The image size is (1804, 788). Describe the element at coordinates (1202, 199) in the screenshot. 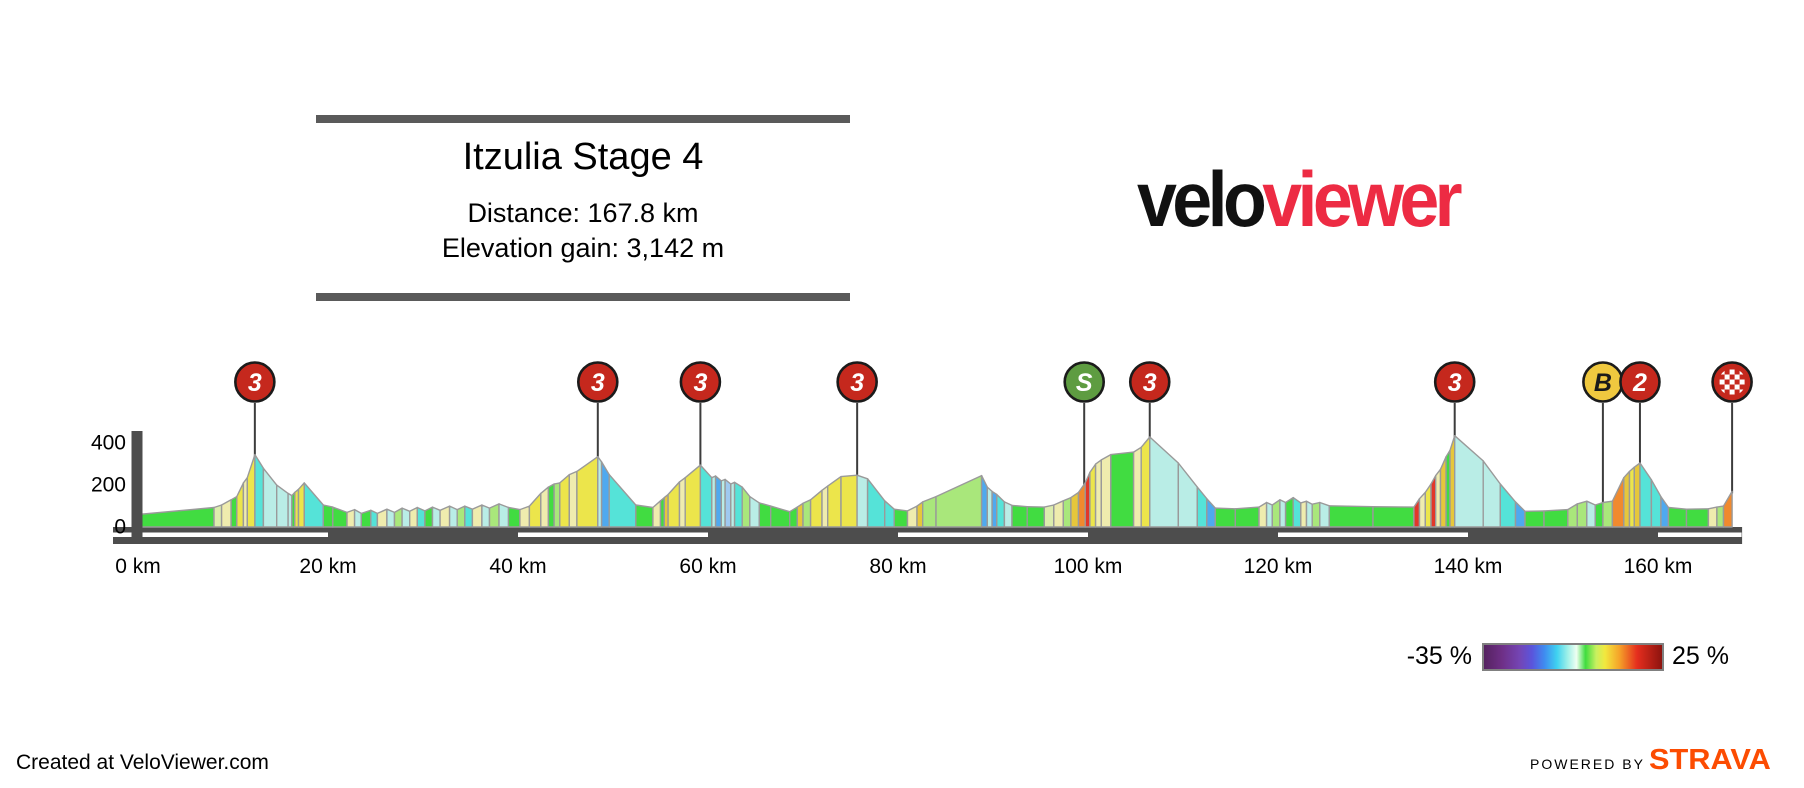

I see `logo-velo: velo` at that location.